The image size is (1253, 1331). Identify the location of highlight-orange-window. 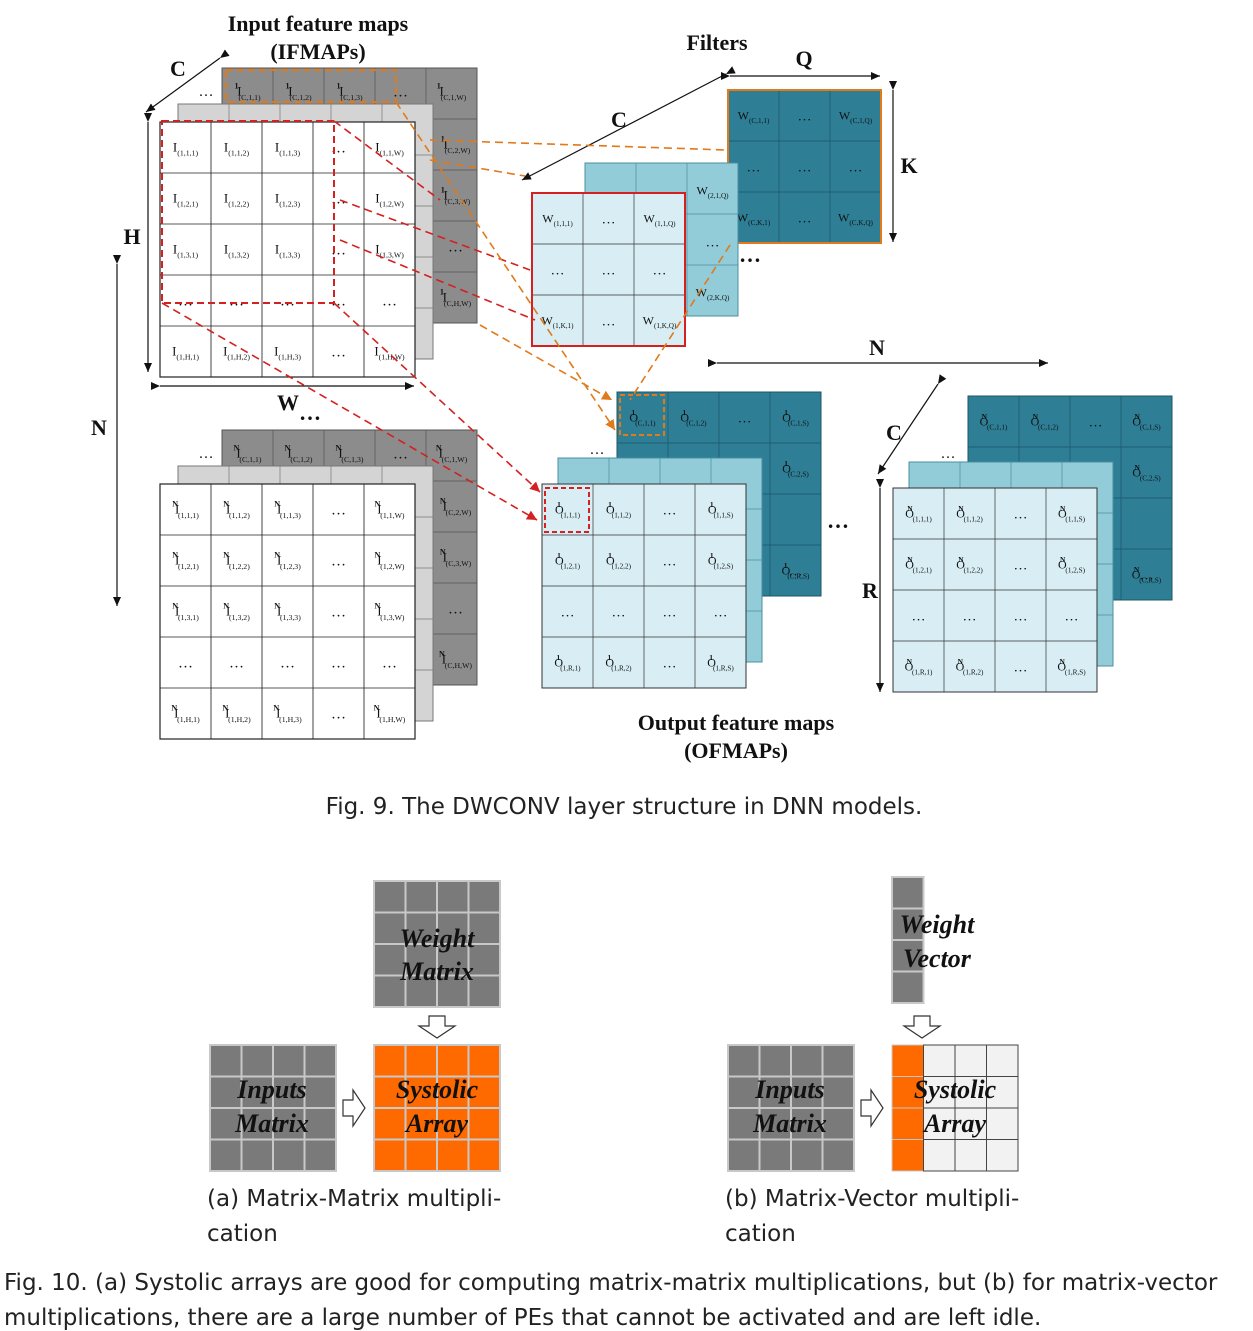
(311, 86).